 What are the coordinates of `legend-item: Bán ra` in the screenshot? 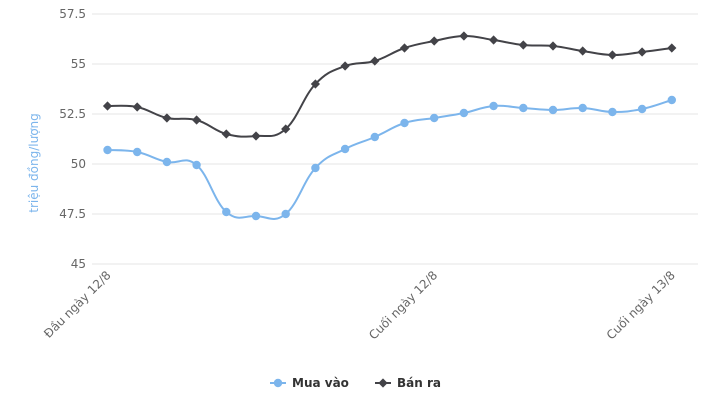 It's located at (408, 383).